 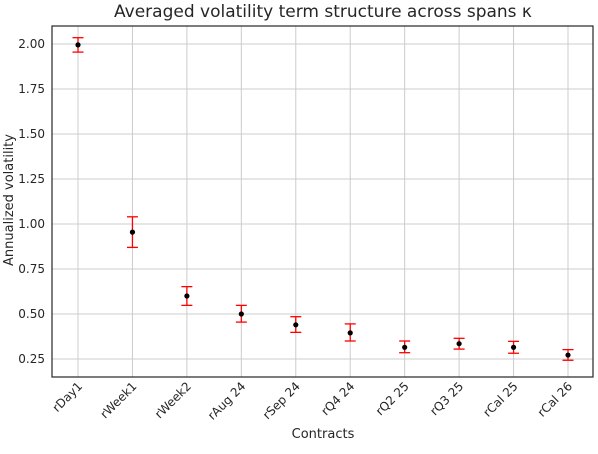 What do you see at coordinates (281, 400) in the screenshot?
I see `x-tick-label: rSep 24` at bounding box center [281, 400].